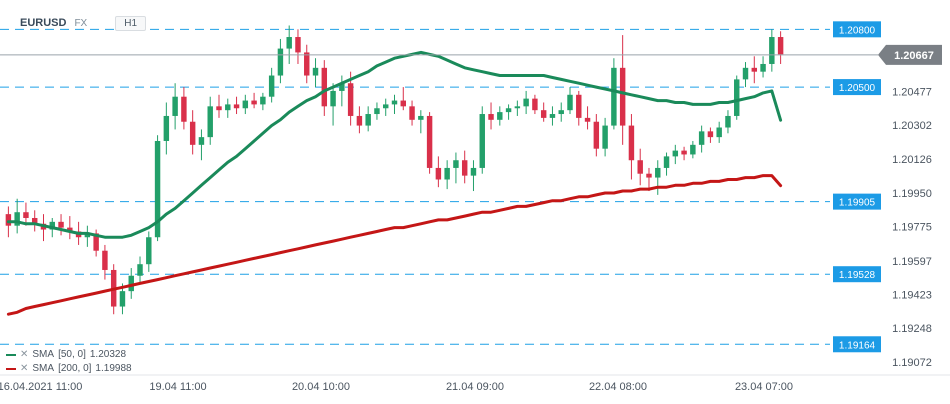 The height and width of the screenshot is (404, 950). I want to click on y-tick-label: 1.19072, so click(912, 363).